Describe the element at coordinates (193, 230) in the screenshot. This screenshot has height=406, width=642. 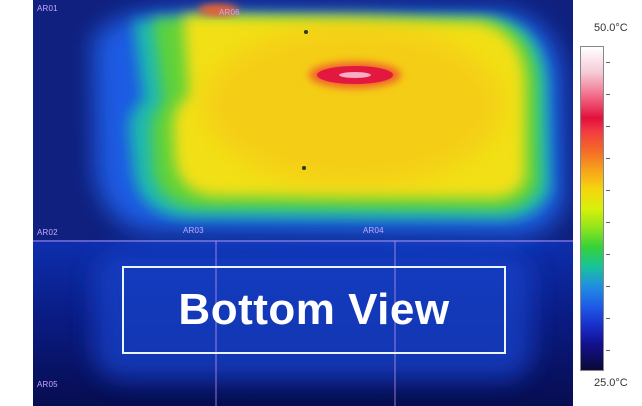
I see `roi-label-ar03: AR03` at that location.